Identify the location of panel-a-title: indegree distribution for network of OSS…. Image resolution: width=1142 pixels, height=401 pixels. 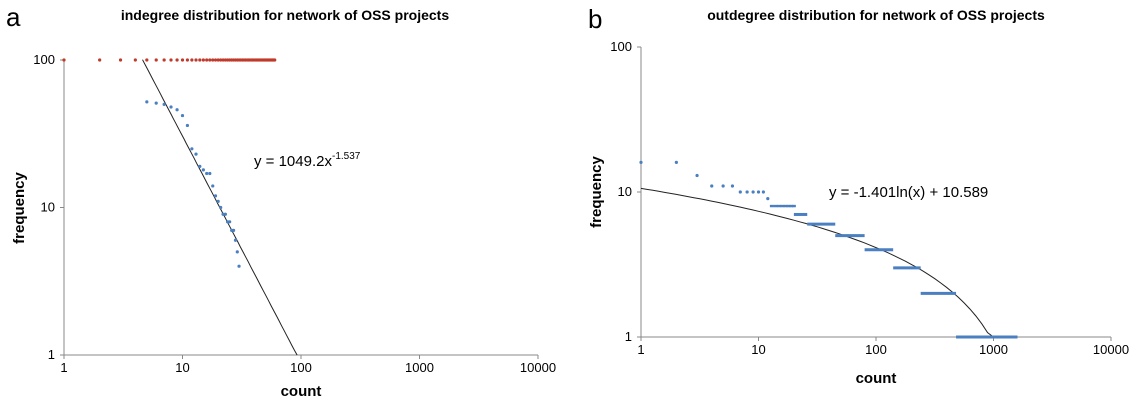
(285, 15).